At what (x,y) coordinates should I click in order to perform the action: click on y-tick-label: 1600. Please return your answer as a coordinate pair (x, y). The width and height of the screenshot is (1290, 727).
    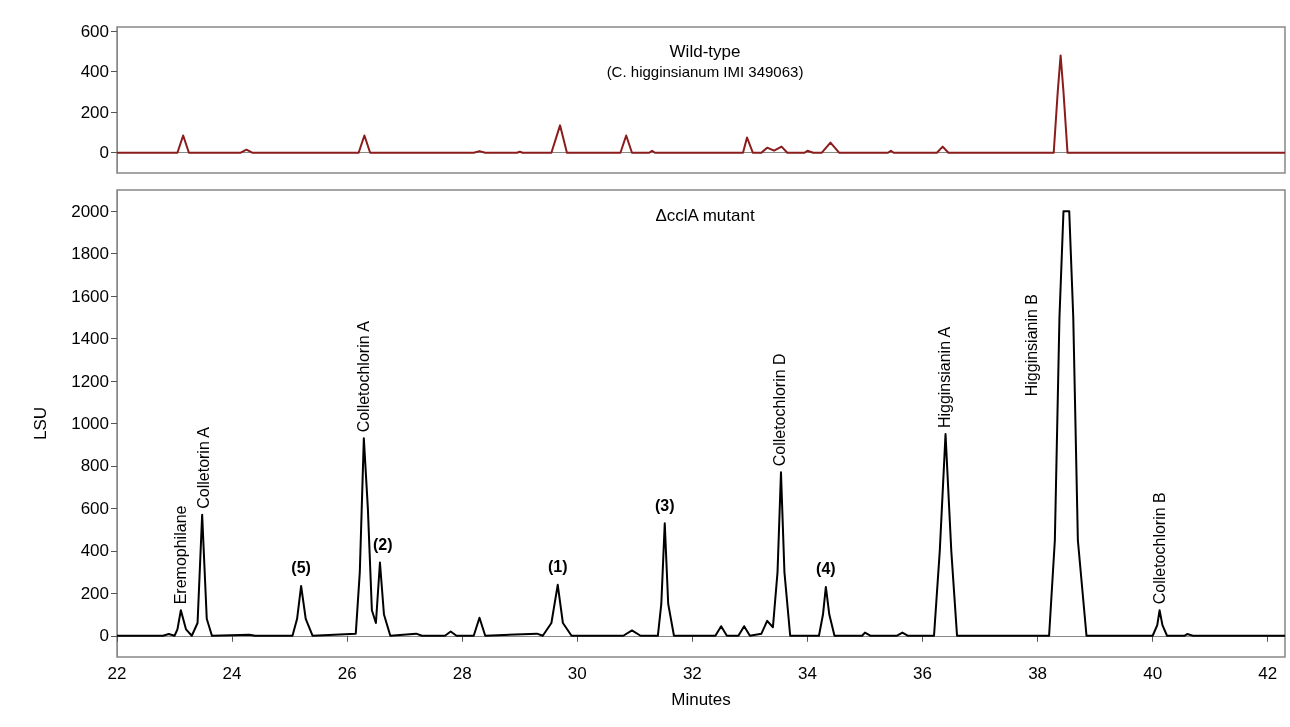
    Looking at the image, I should click on (90, 296).